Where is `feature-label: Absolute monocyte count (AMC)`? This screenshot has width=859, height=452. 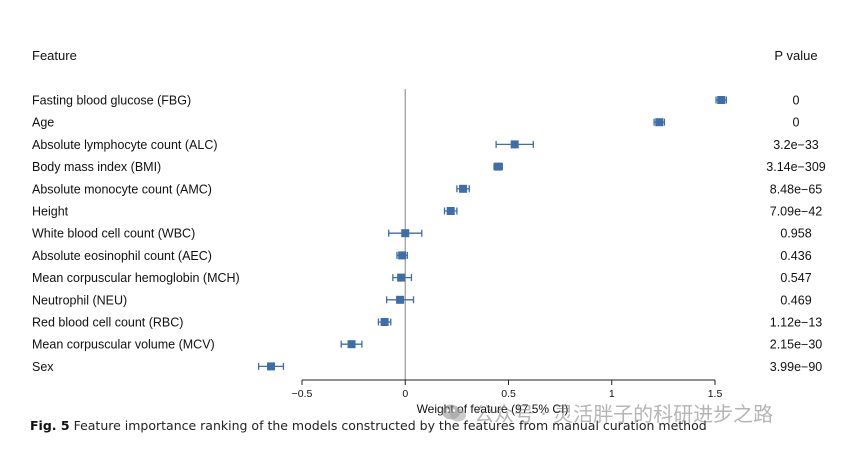 feature-label: Absolute monocyte count (AMC) is located at coordinates (122, 189).